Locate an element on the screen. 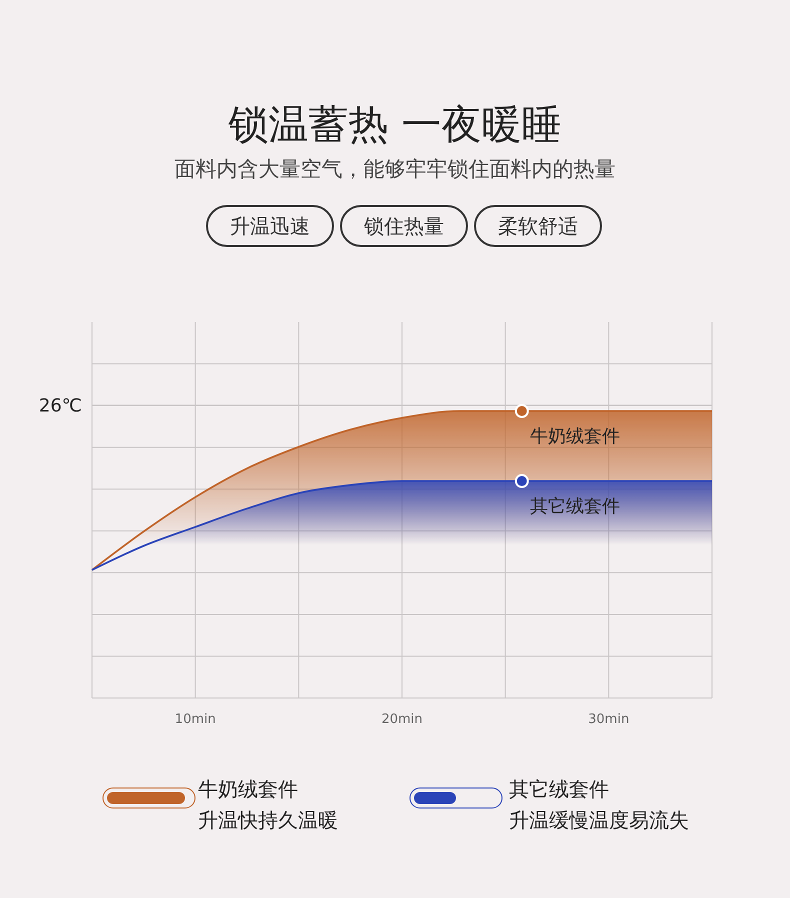 This screenshot has height=898, width=790. legend-label: 牛奶绒套件 is located at coordinates (248, 789).